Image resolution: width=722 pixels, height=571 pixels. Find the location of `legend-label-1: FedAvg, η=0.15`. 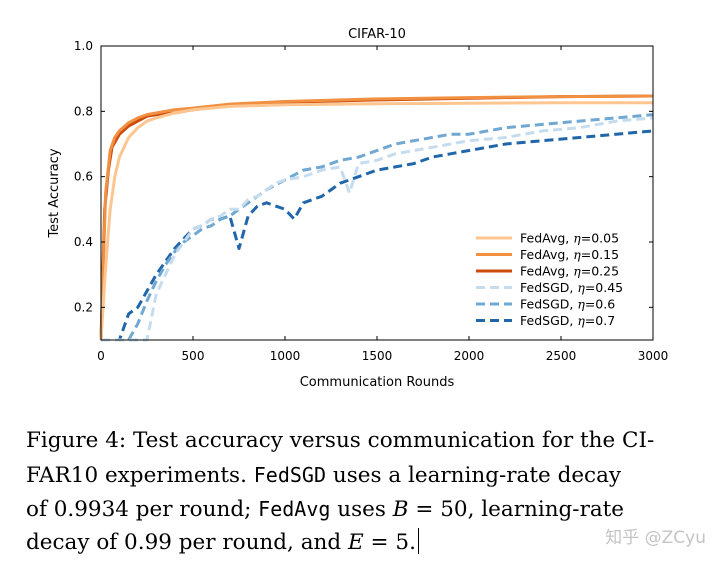

legend-label-1: FedAvg, η=0.15 is located at coordinates (569, 254).